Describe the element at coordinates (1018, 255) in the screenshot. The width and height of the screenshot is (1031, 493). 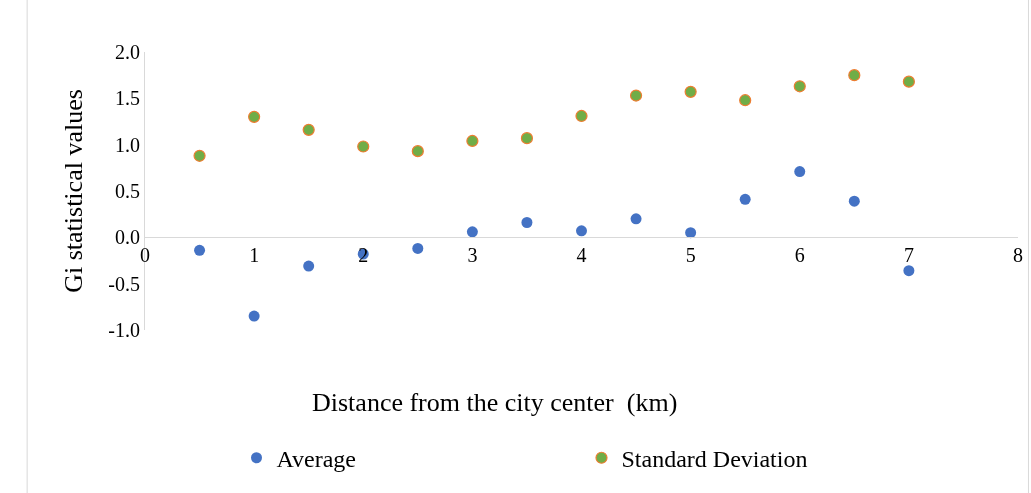
I see `x-tick-label: 8` at that location.